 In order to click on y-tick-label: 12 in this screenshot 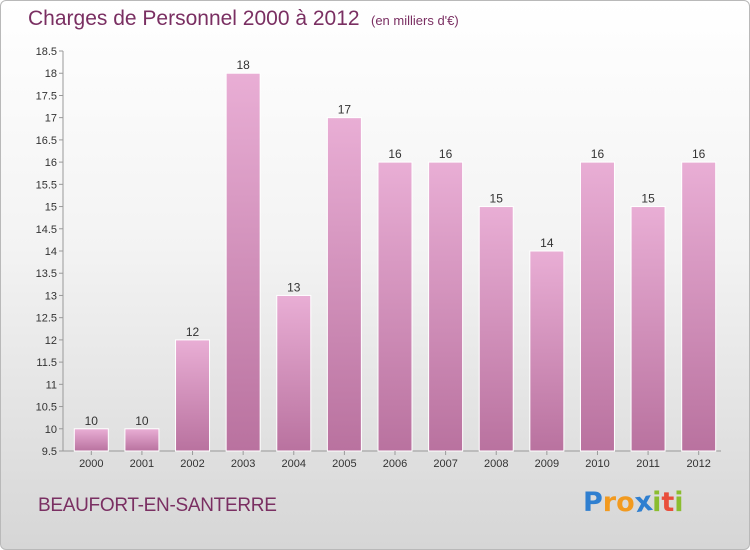, I will do `click(51, 341)`.